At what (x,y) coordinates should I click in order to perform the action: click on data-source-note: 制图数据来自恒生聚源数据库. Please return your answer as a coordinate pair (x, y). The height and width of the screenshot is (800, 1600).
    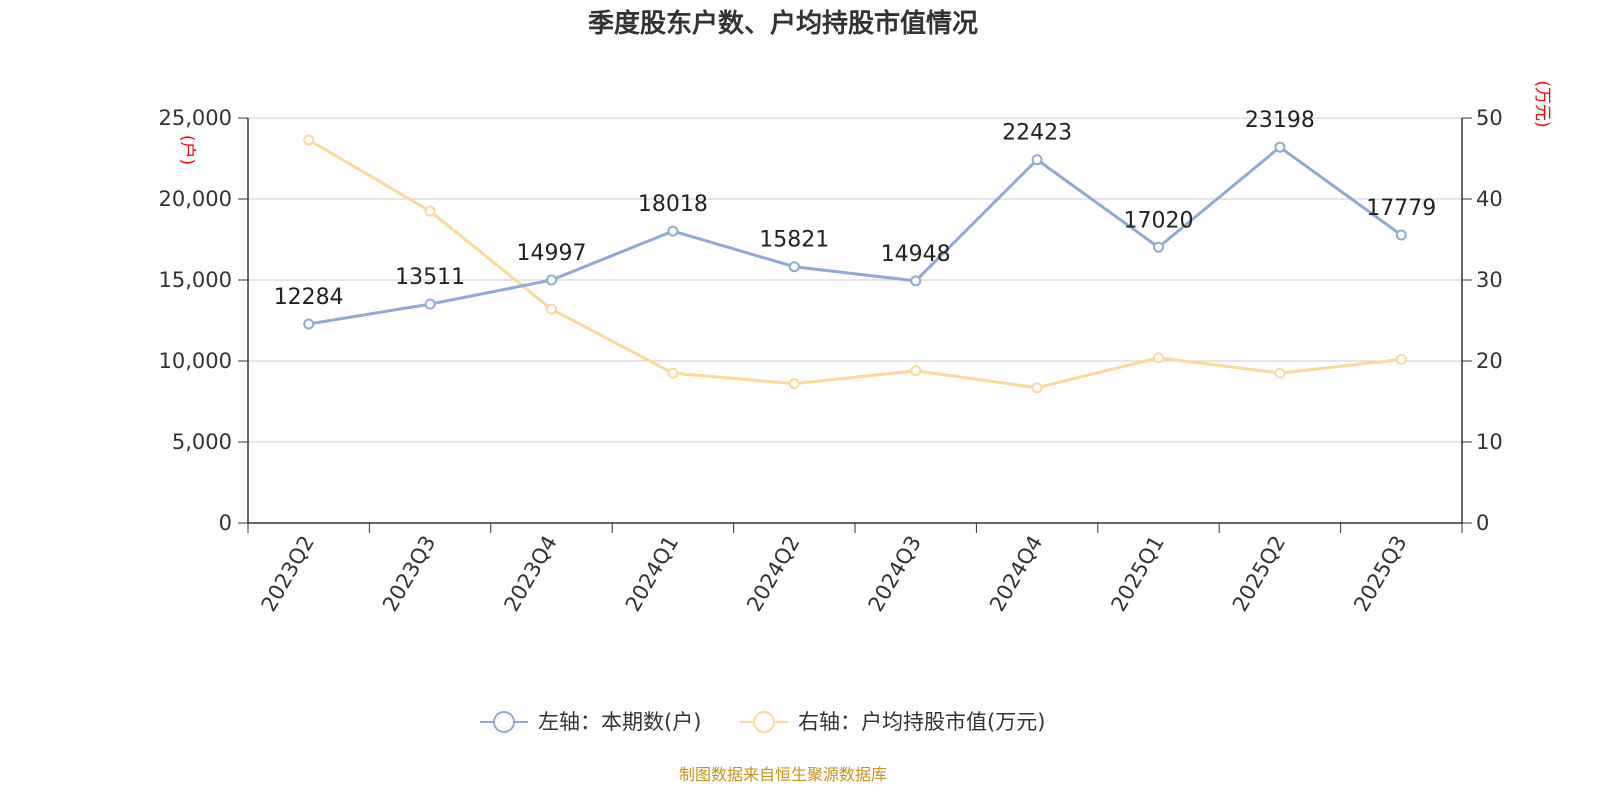
    Looking at the image, I should click on (783, 774).